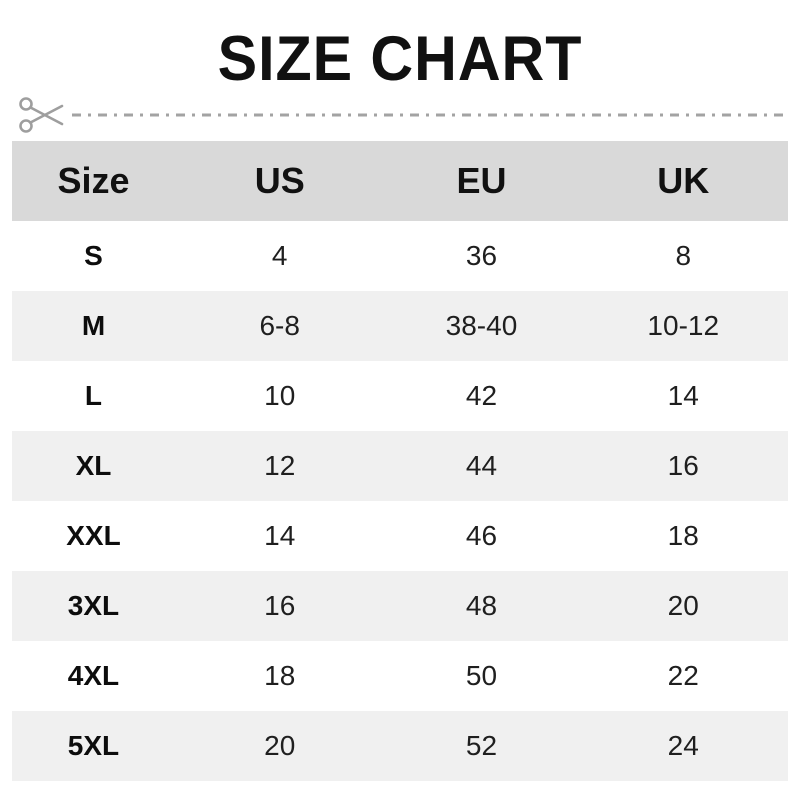 The height and width of the screenshot is (800, 800). I want to click on size-value-cell: 10, so click(280, 395).